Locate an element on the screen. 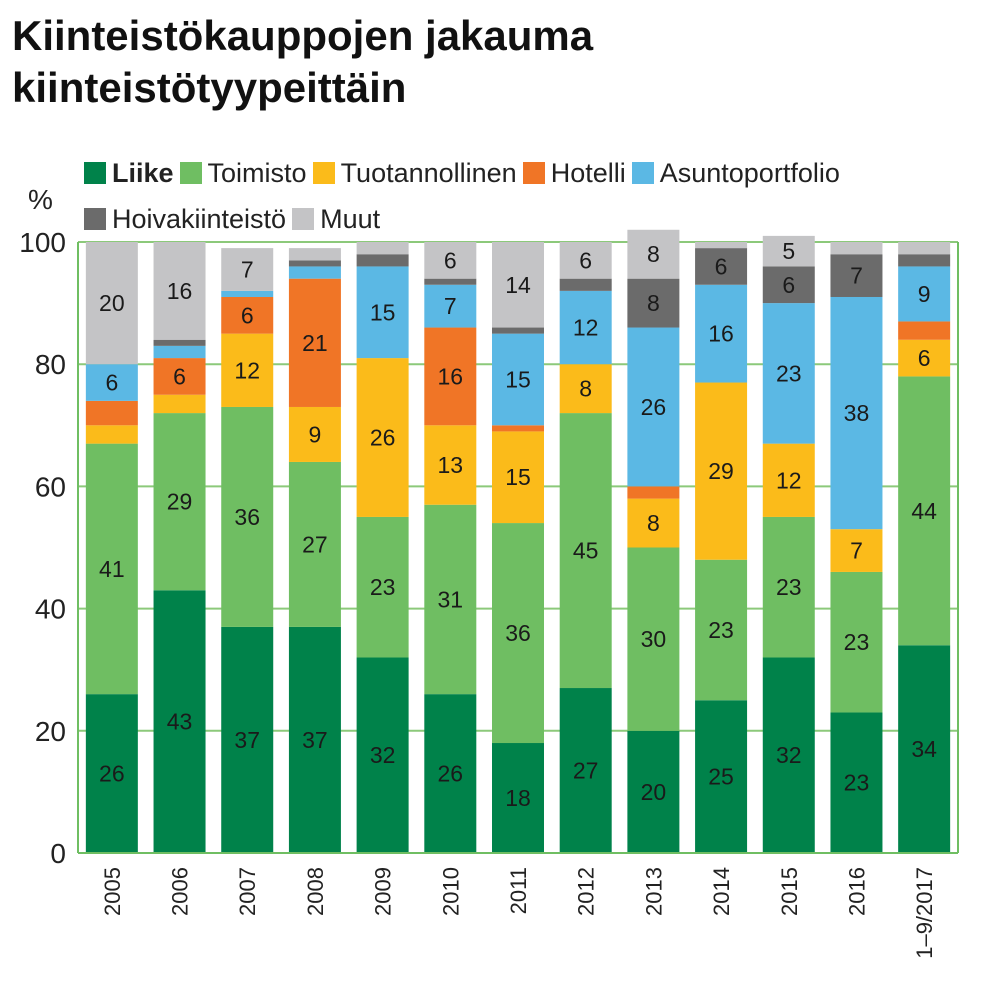 This screenshot has width=988, height=984. legend-item: Hotelli is located at coordinates (574, 173).